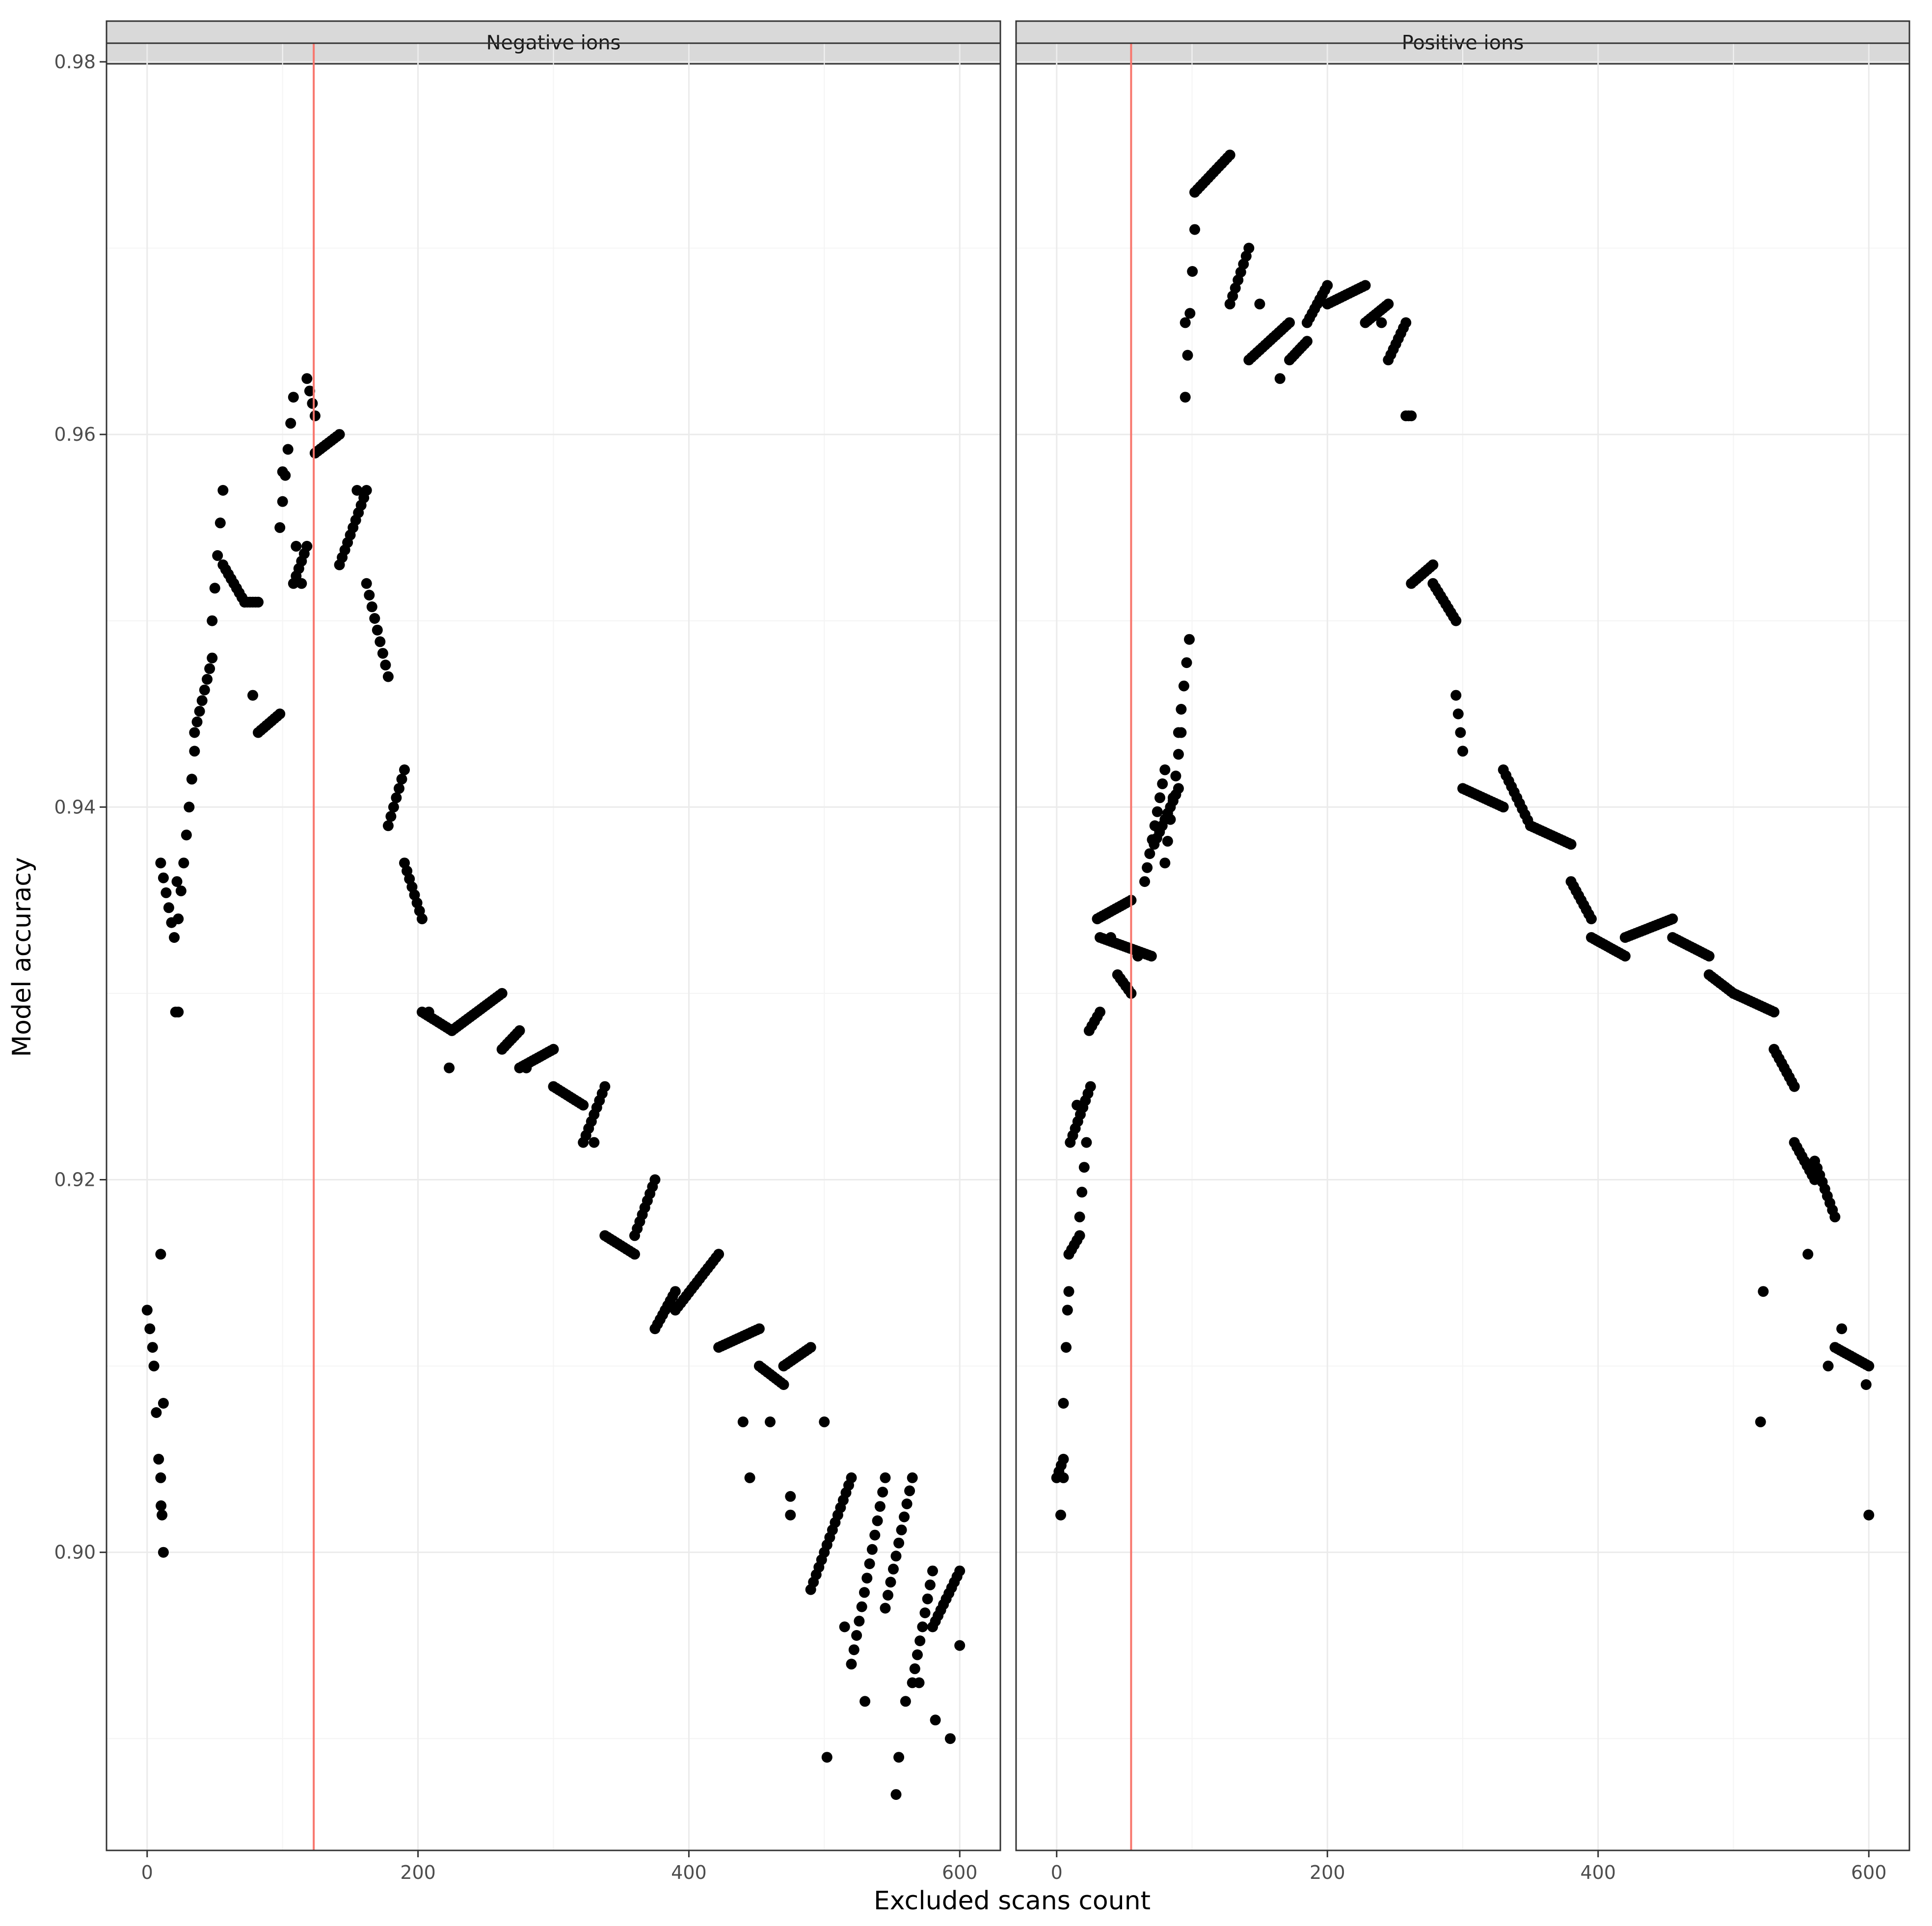 Image resolution: width=1932 pixels, height=1926 pixels. I want to click on y-tick-label: 0.94, so click(75, 807).